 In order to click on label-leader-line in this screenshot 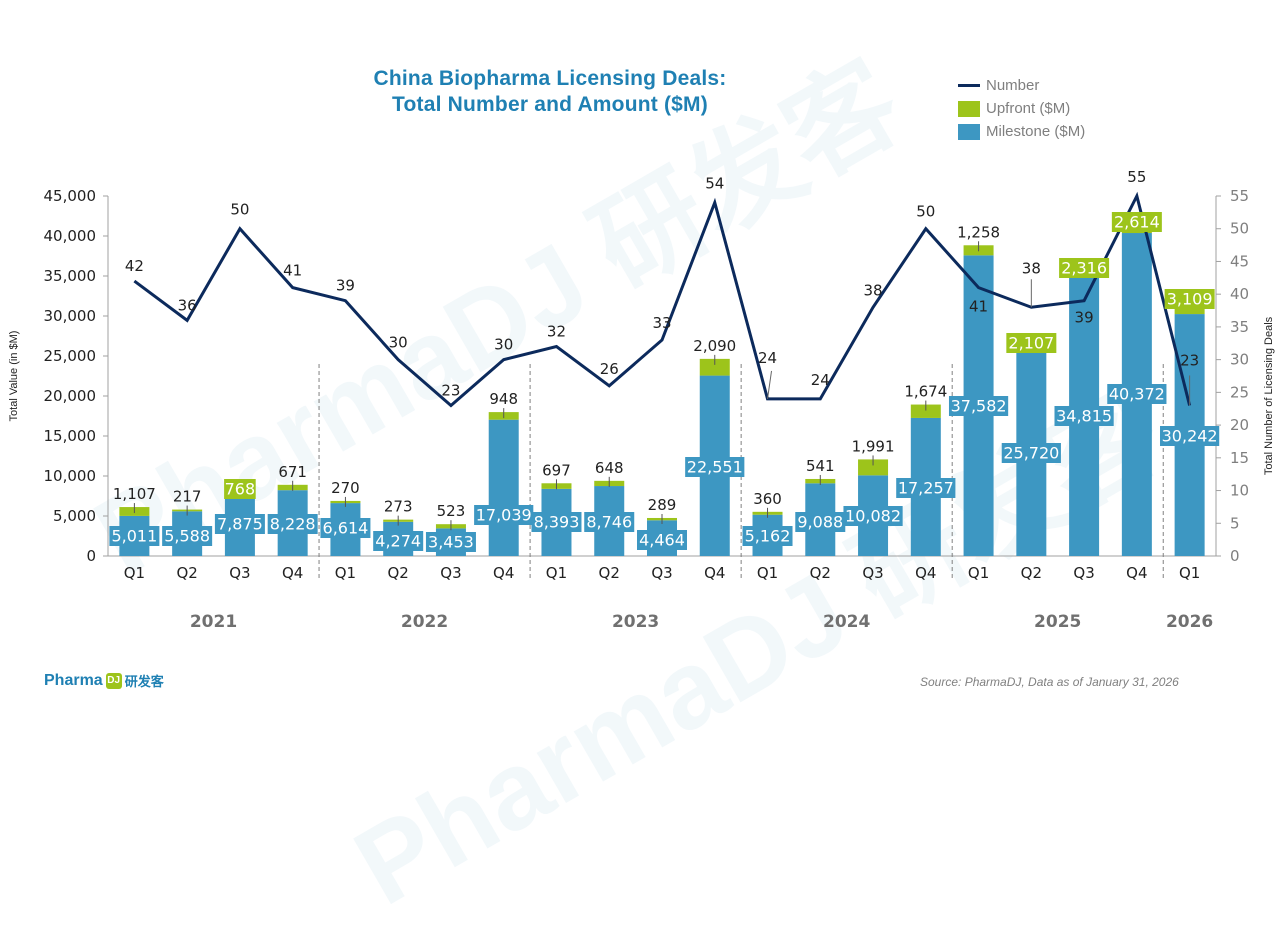, I will do `click(770, 384)`.